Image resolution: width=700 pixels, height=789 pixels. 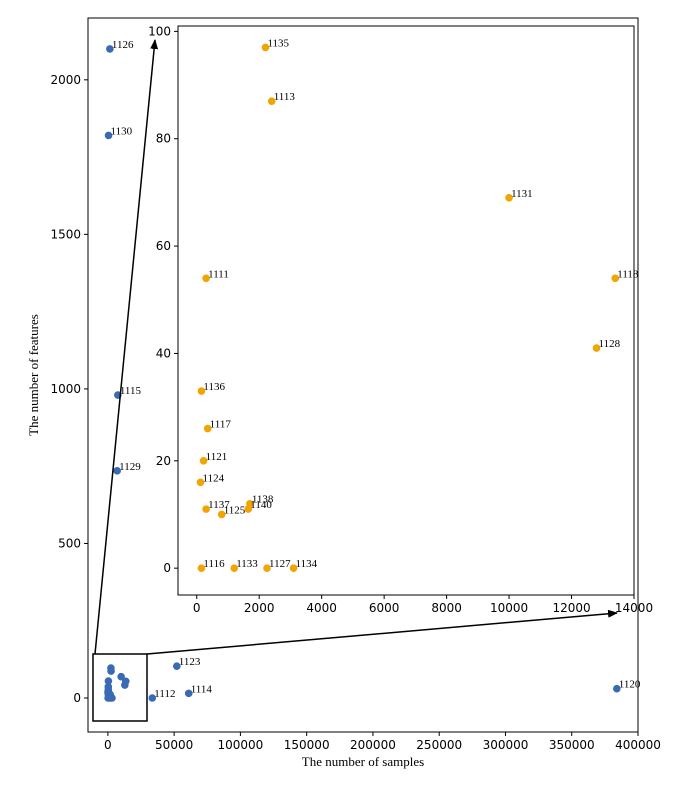 What do you see at coordinates (572, 745) in the screenshot?
I see `main-x-tick-label: 350000` at bounding box center [572, 745].